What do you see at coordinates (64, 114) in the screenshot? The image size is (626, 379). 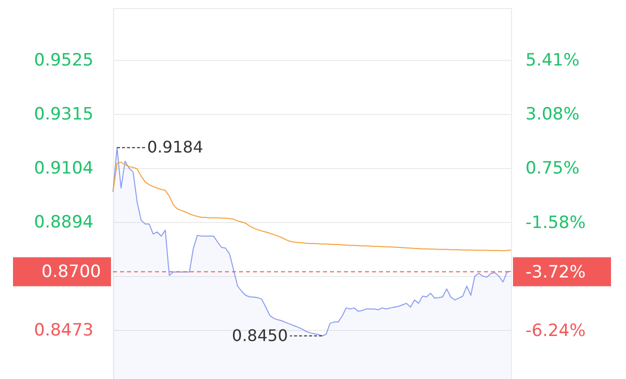 I see `y-tick-label: 0.9315` at bounding box center [64, 114].